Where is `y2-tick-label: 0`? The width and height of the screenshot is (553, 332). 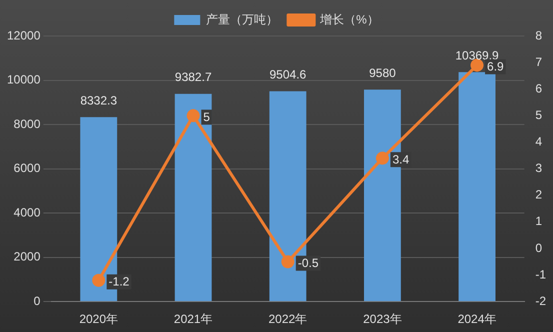 y2-tick-label: 0 is located at coordinates (538, 247).